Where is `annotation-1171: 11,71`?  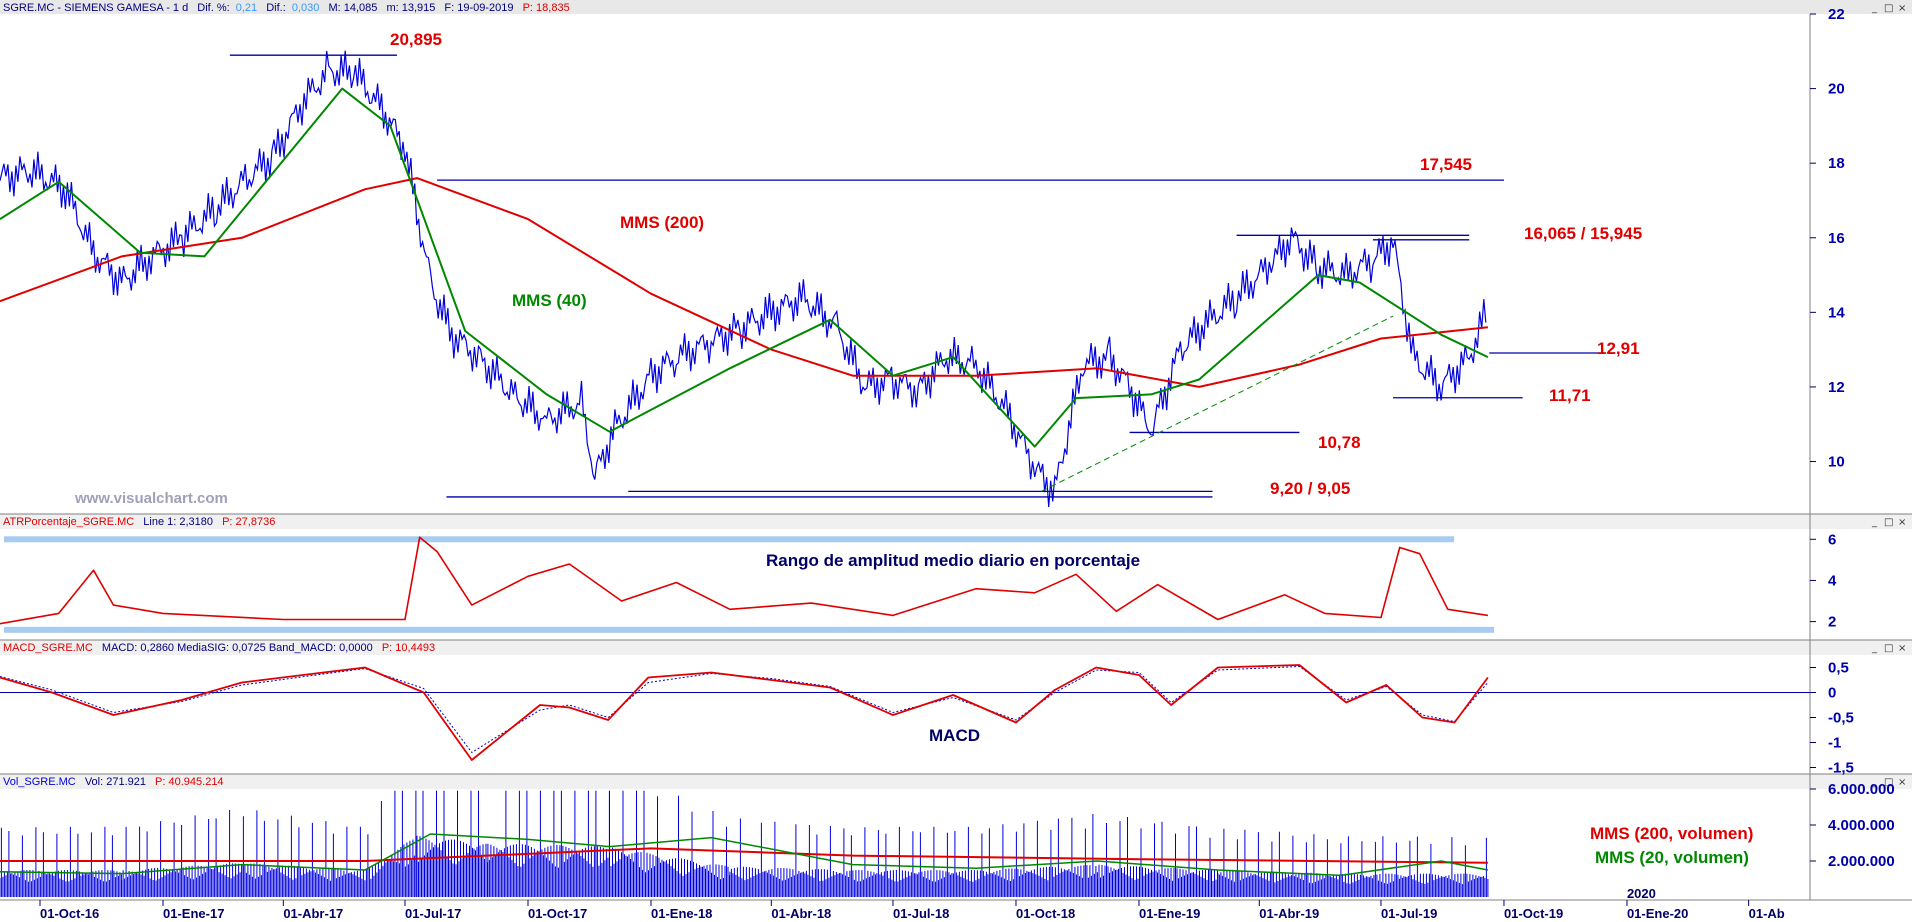 annotation-1171: 11,71 is located at coordinates (1570, 395).